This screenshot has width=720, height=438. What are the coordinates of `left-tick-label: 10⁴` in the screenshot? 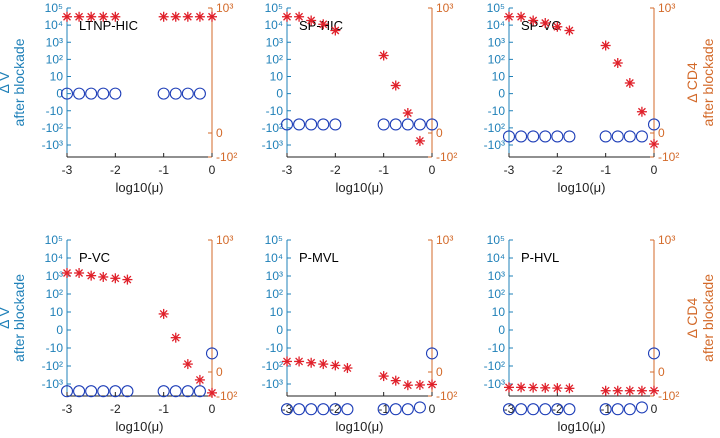 It's located at (495, 258).